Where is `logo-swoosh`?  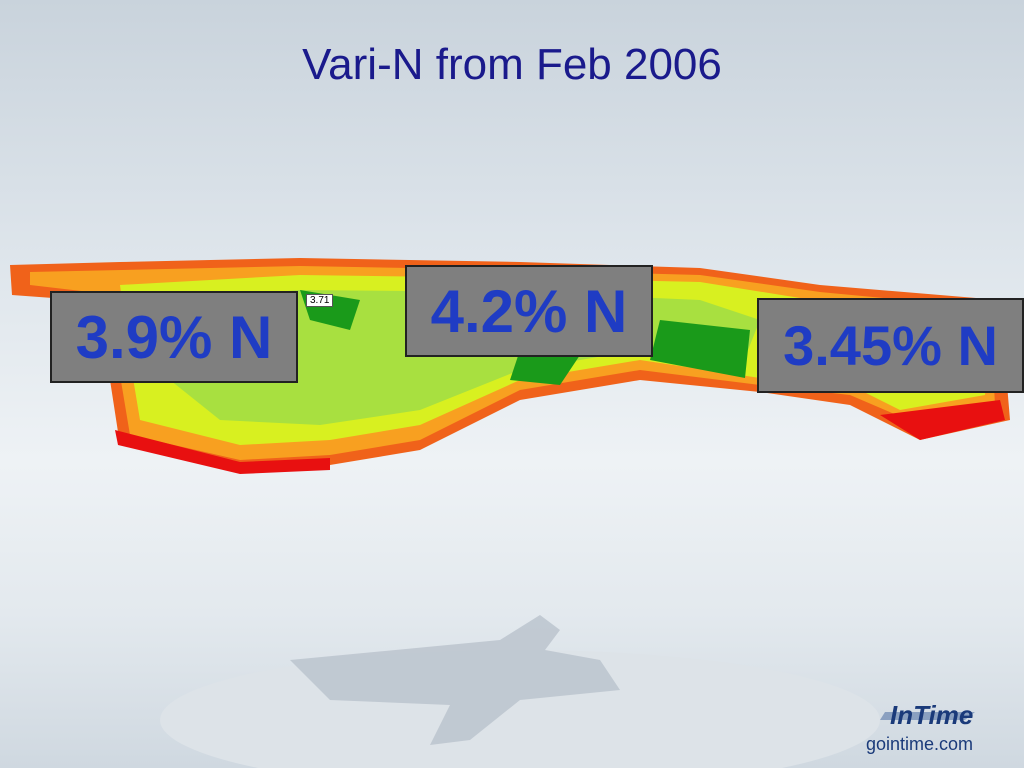 logo-swoosh is located at coordinates (927, 716).